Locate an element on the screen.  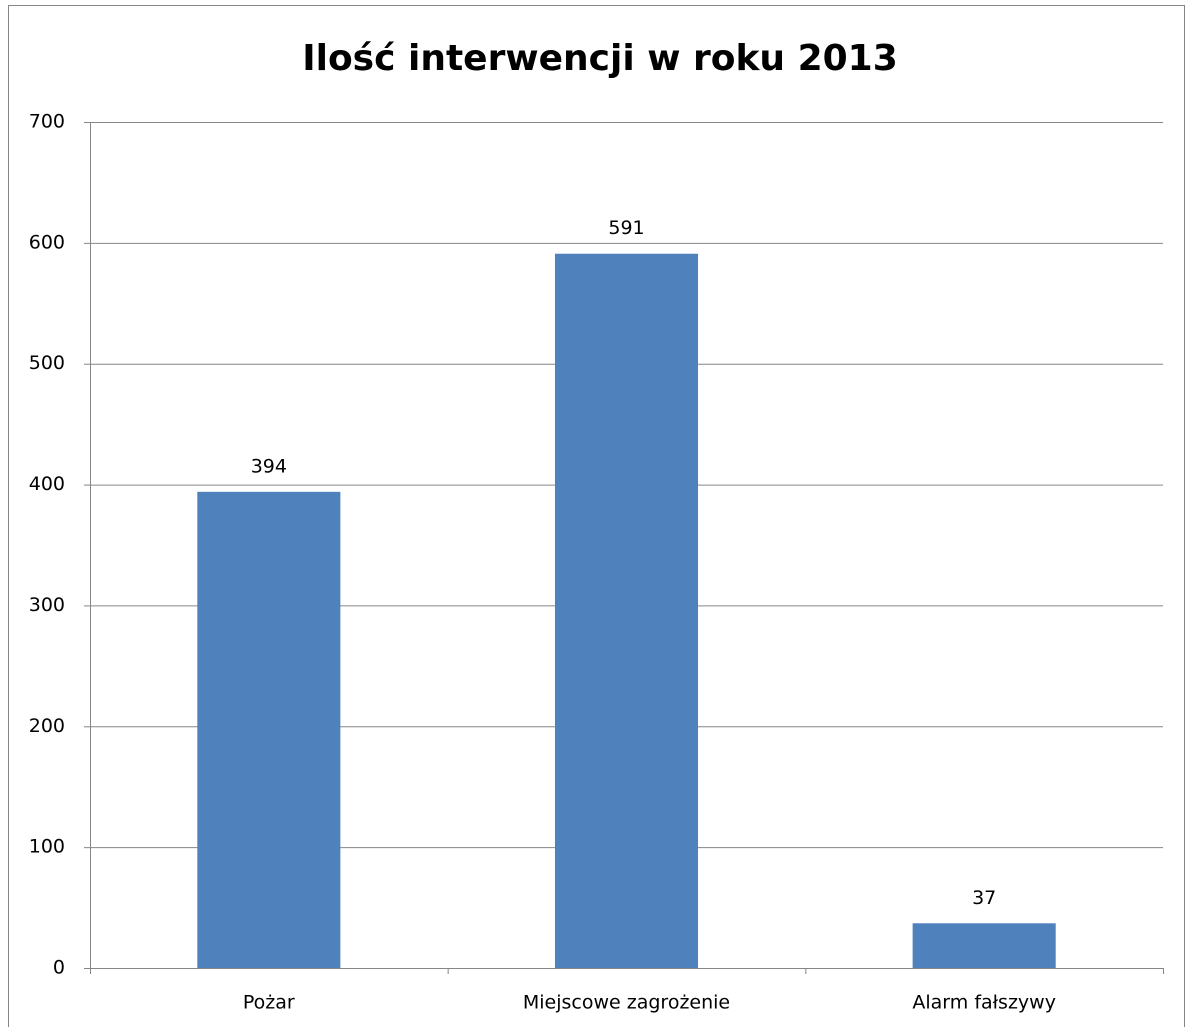
y-tick-label: 600 is located at coordinates (47, 242).